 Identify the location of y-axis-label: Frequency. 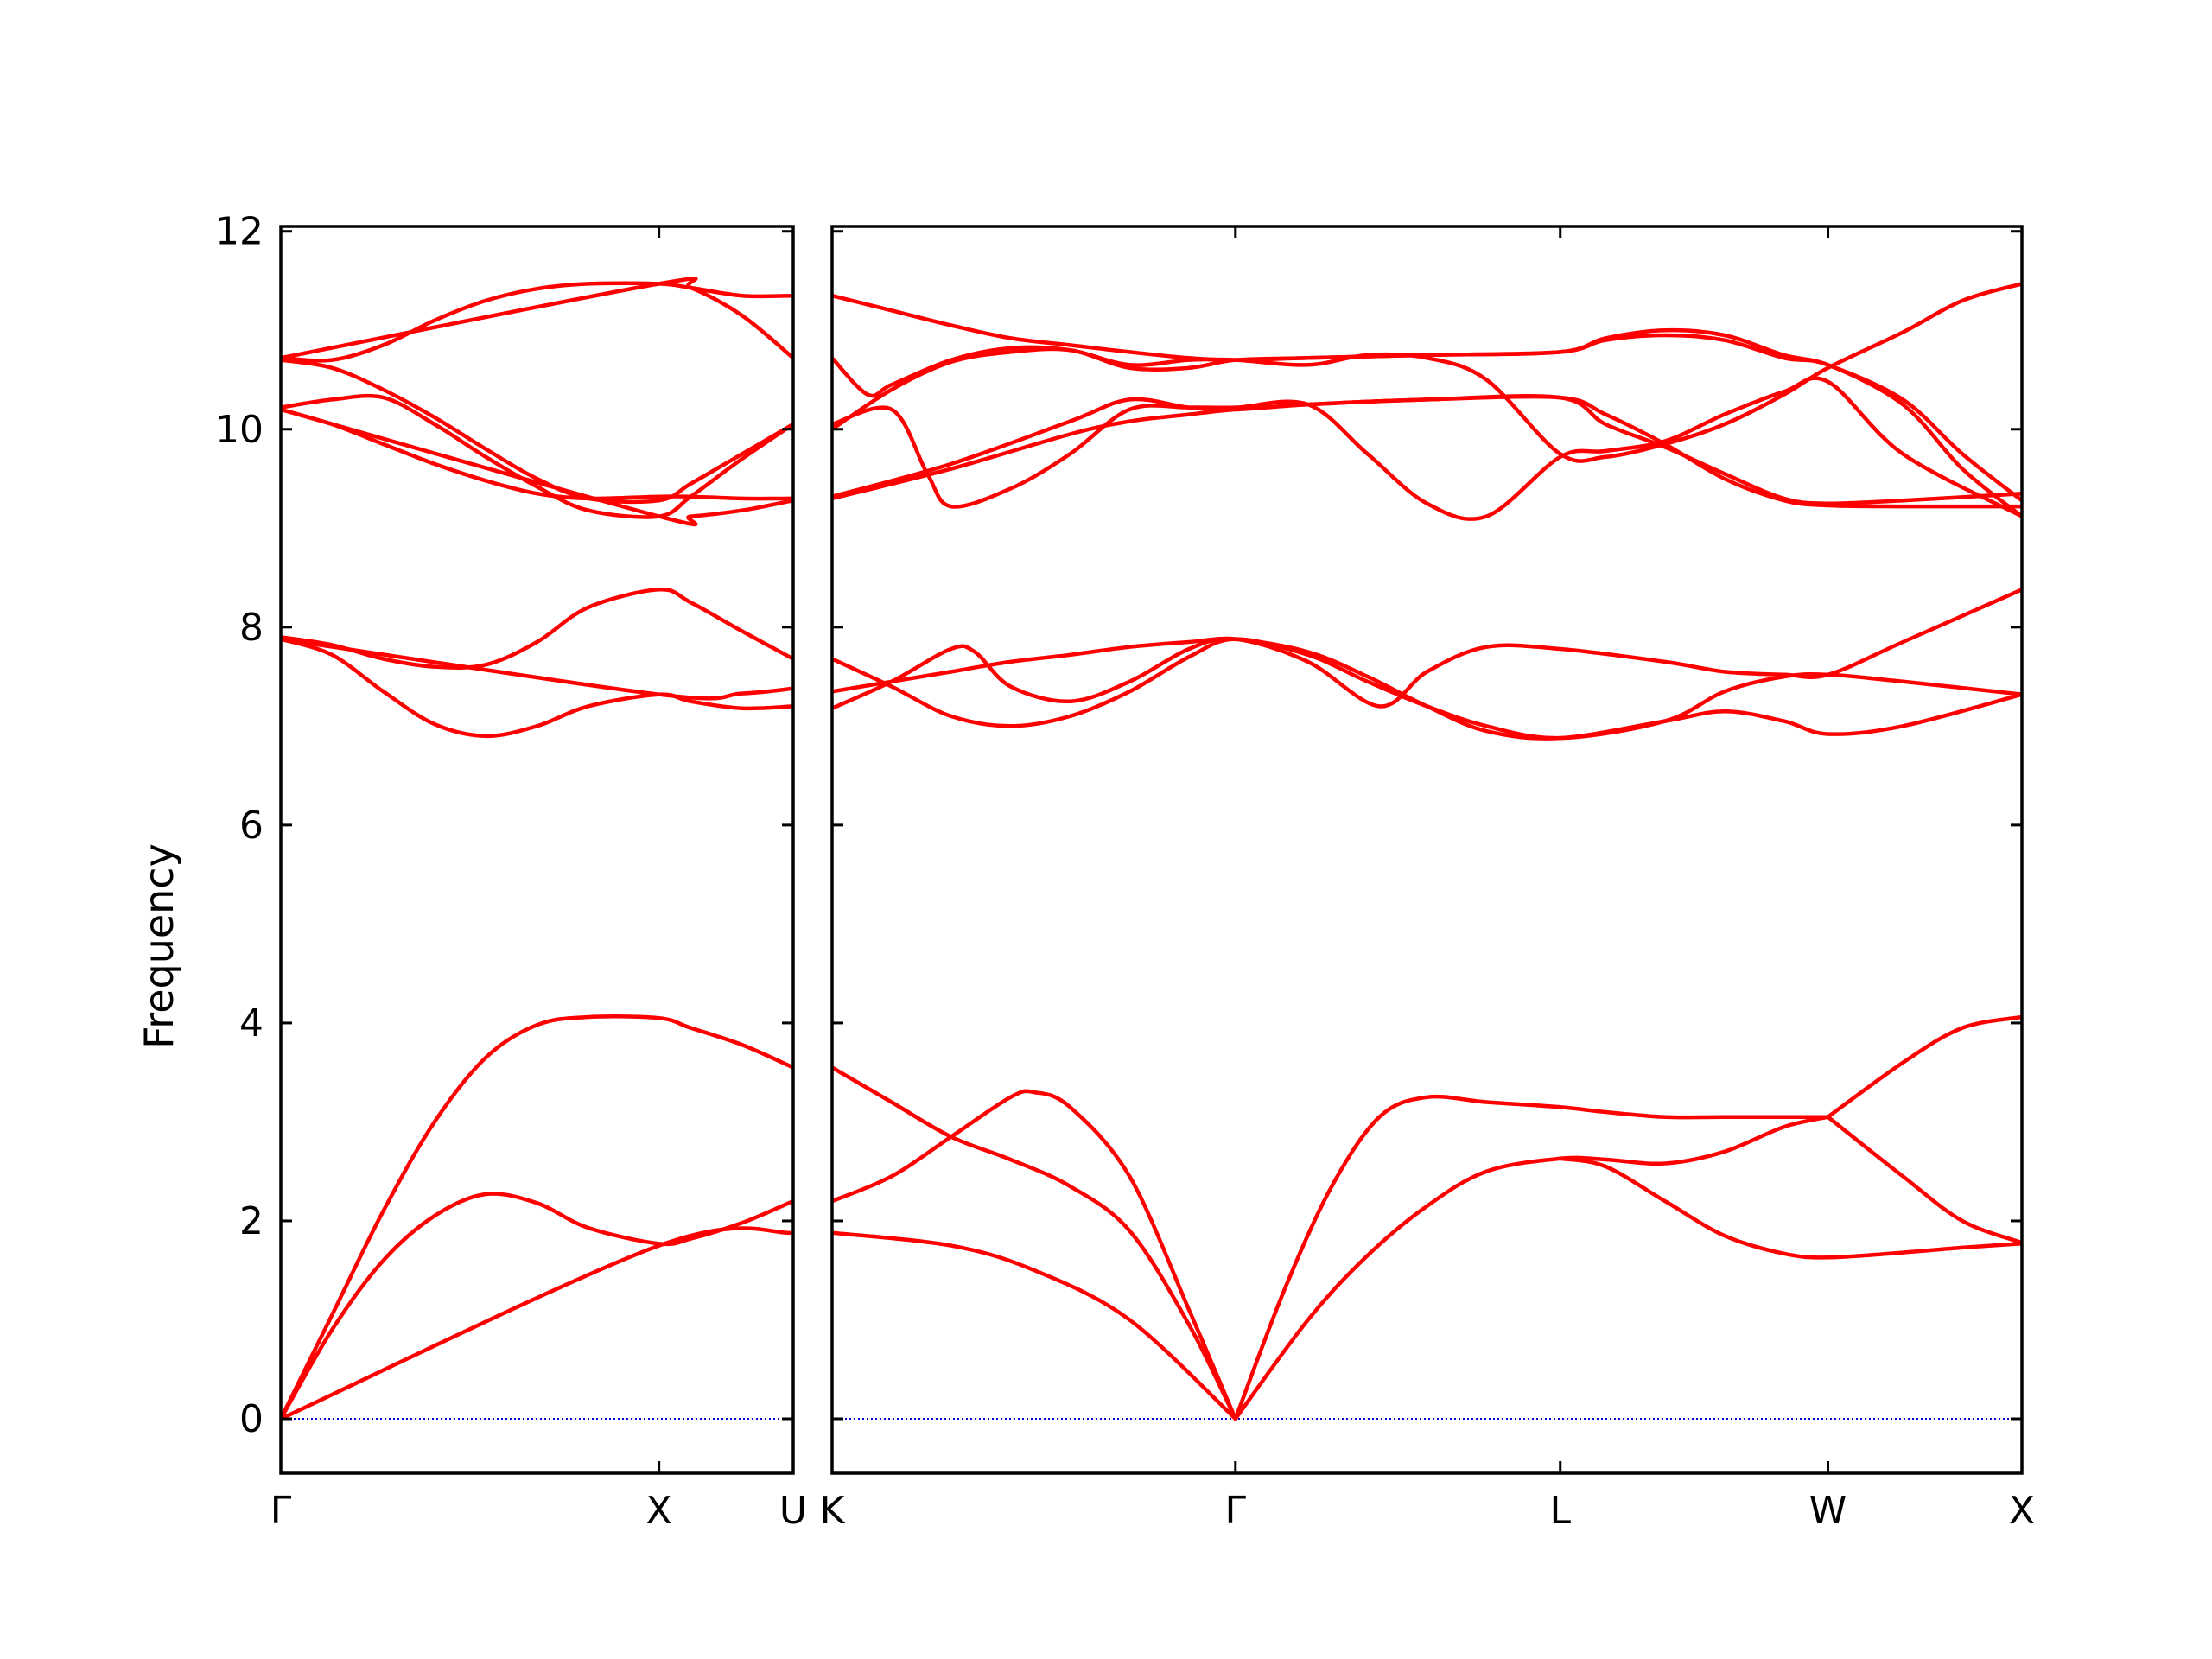
(159, 946).